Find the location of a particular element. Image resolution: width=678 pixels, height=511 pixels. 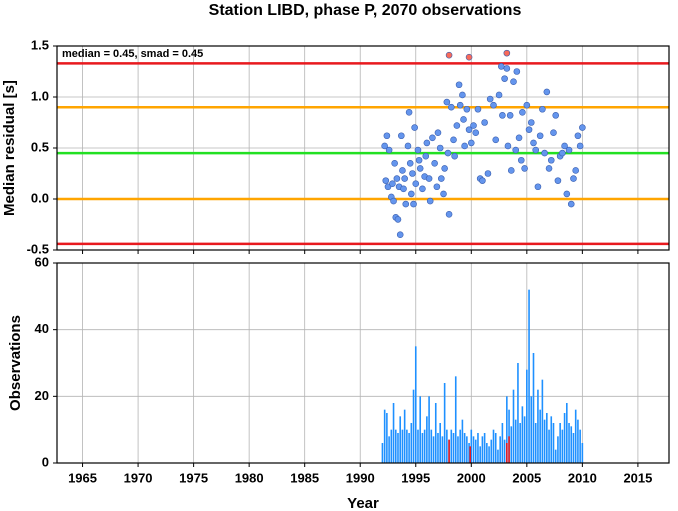

x-tick-label: 2000 is located at coordinates (471, 477).